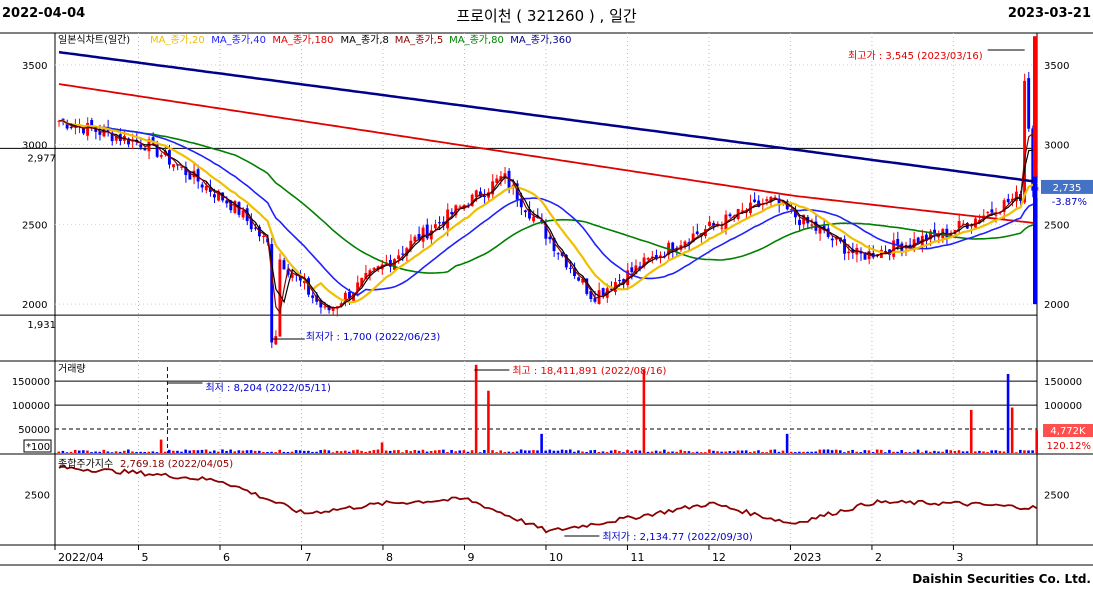 This screenshot has height=589, width=1093. Describe the element at coordinates (31, 406) in the screenshot. I see `volume-tick-left: 100000` at that location.